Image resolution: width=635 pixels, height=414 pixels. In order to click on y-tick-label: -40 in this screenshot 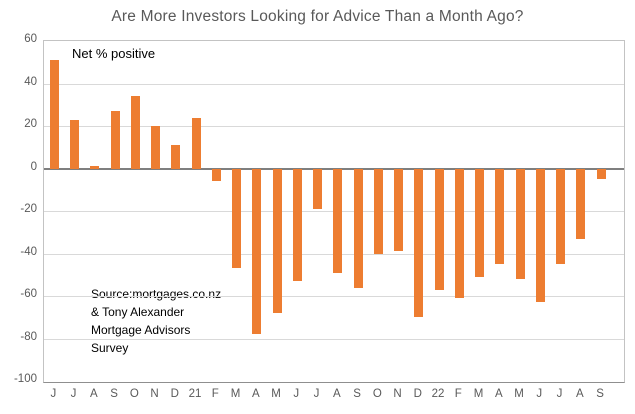, I will do `click(28, 251)`.